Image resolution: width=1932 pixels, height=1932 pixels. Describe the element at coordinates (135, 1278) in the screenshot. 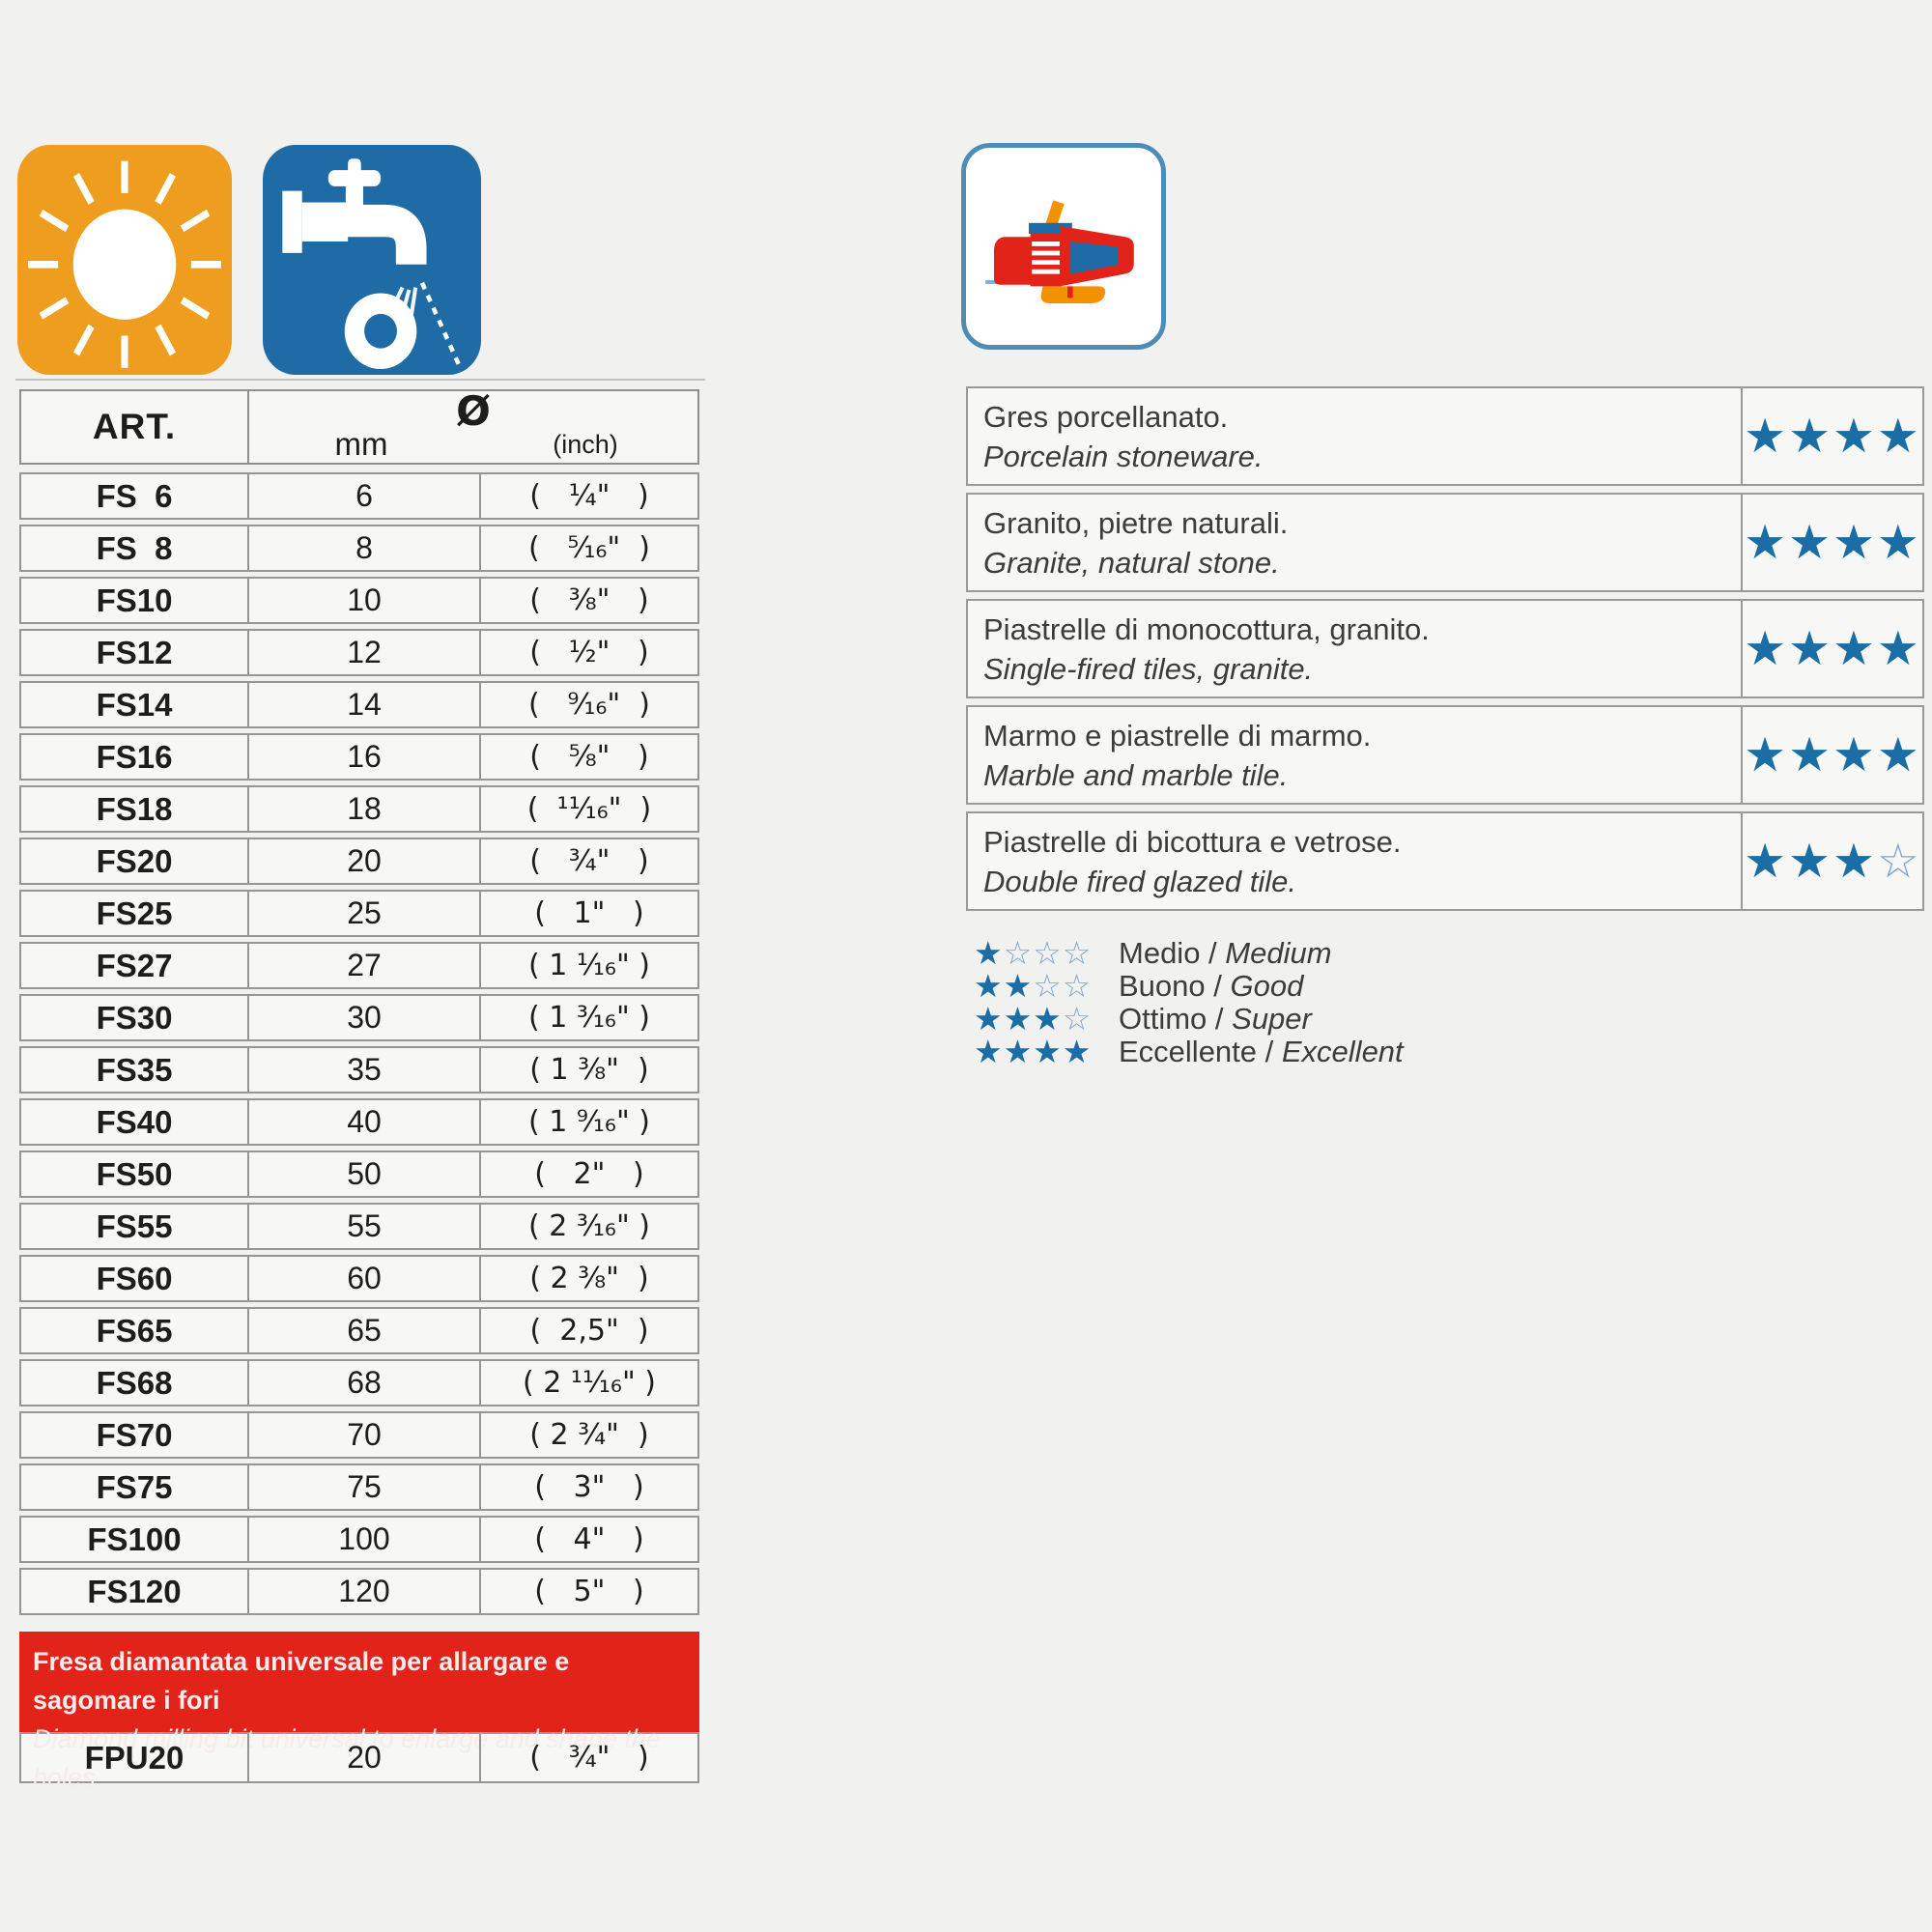

I see `article-code: FS60` at that location.